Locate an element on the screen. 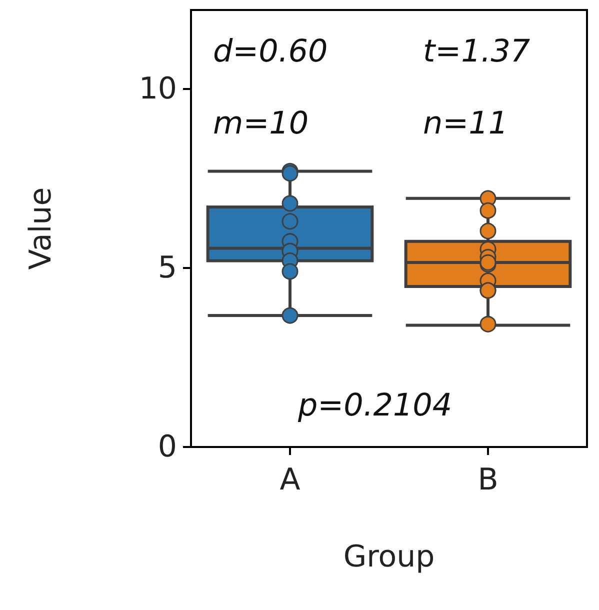 Image resolution: width=599 pixels, height=610 pixels. annotation: n=11 is located at coordinates (465, 124).